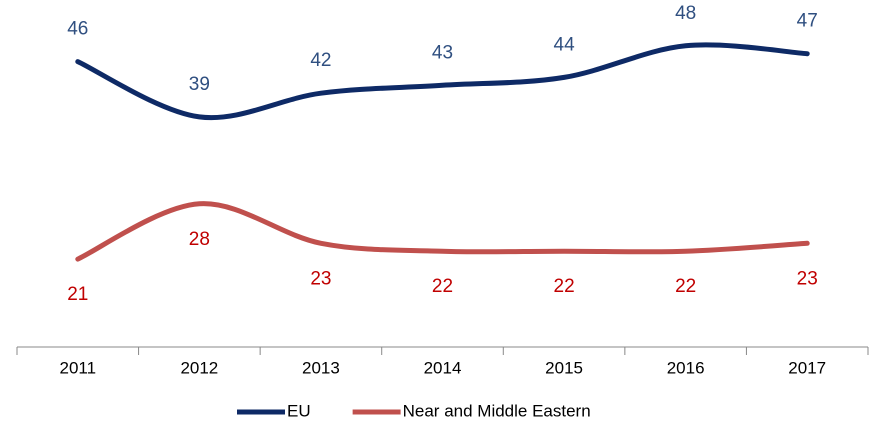 The image size is (877, 432). I want to click on data-label: 42, so click(320, 60).